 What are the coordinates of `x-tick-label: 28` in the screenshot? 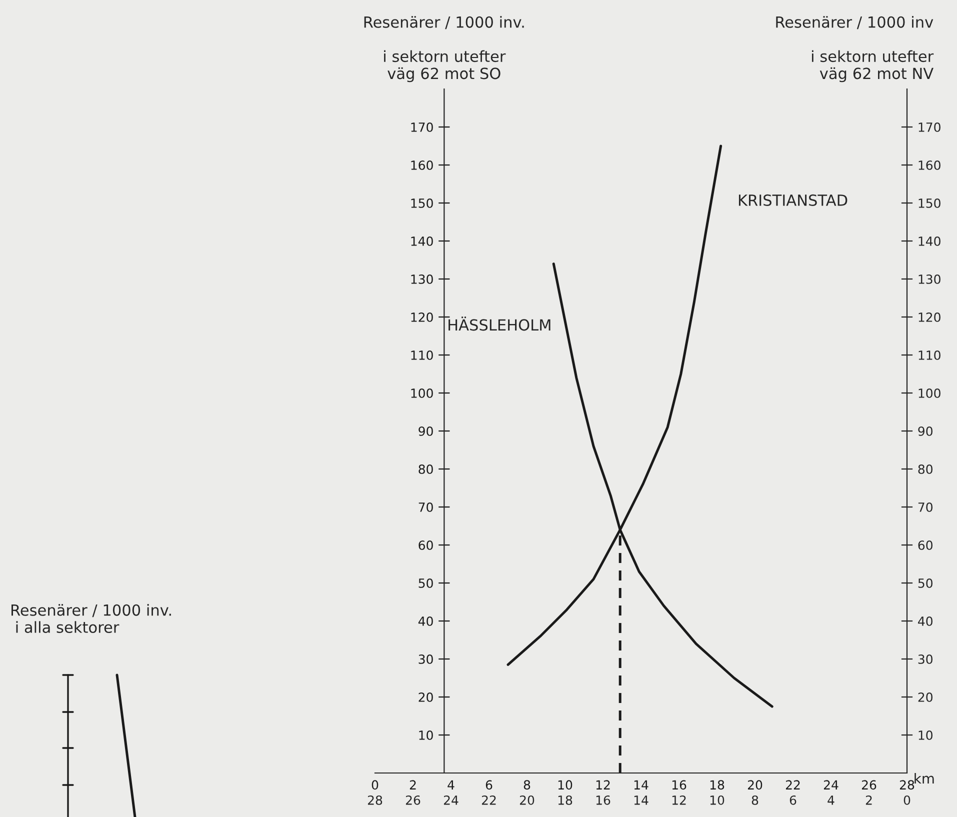 It's located at (907, 785).